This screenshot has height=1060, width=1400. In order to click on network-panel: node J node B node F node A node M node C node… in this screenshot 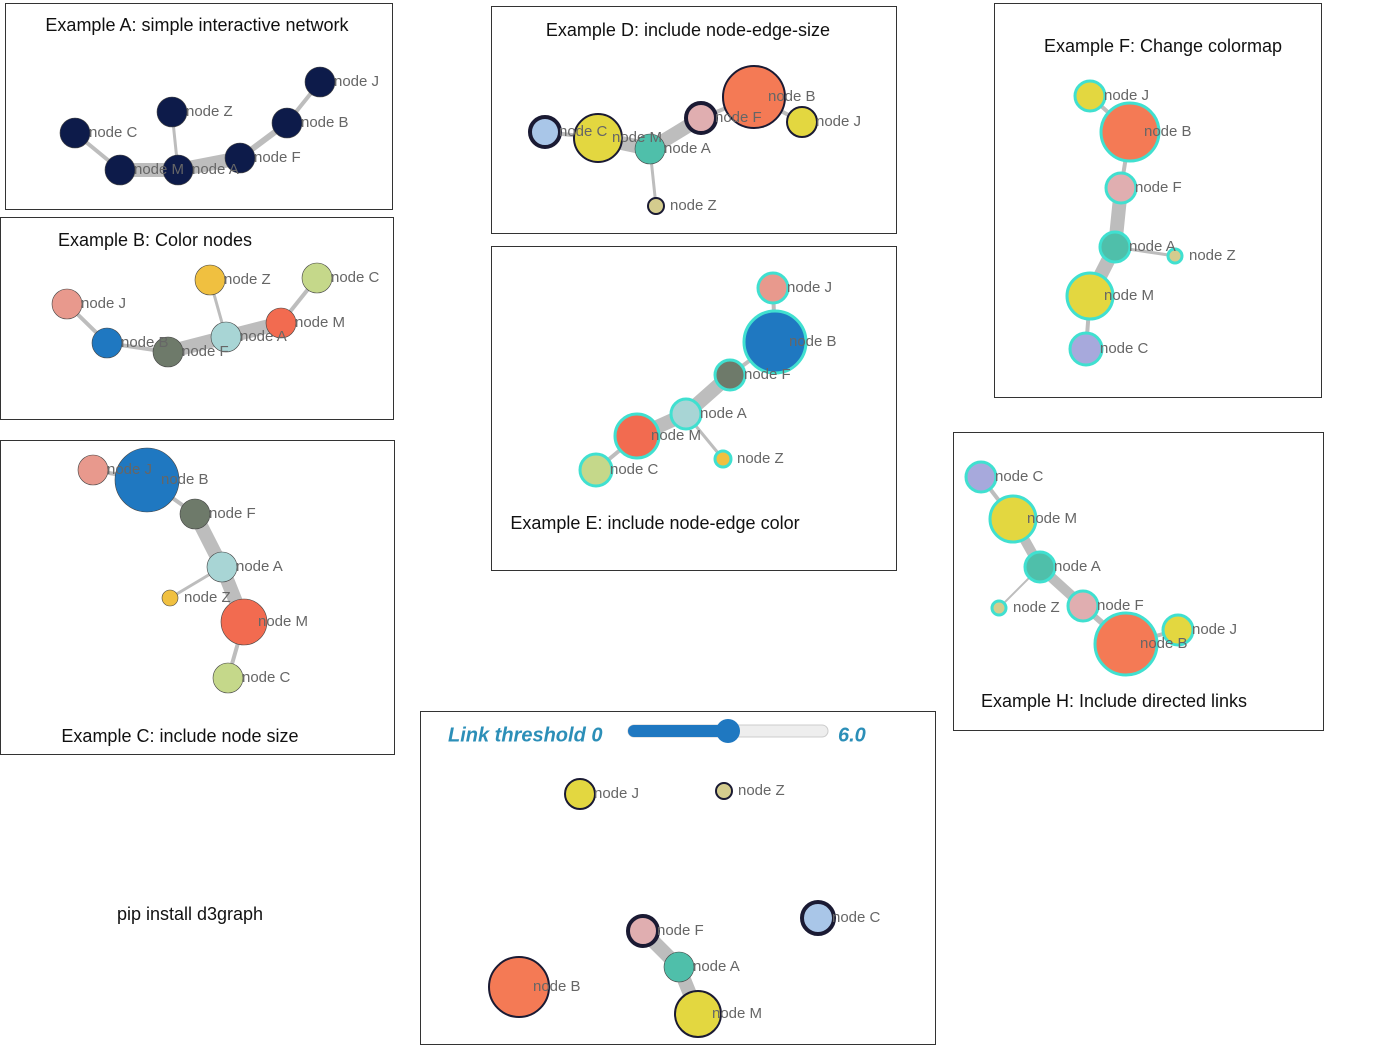, I will do `click(694, 408)`.